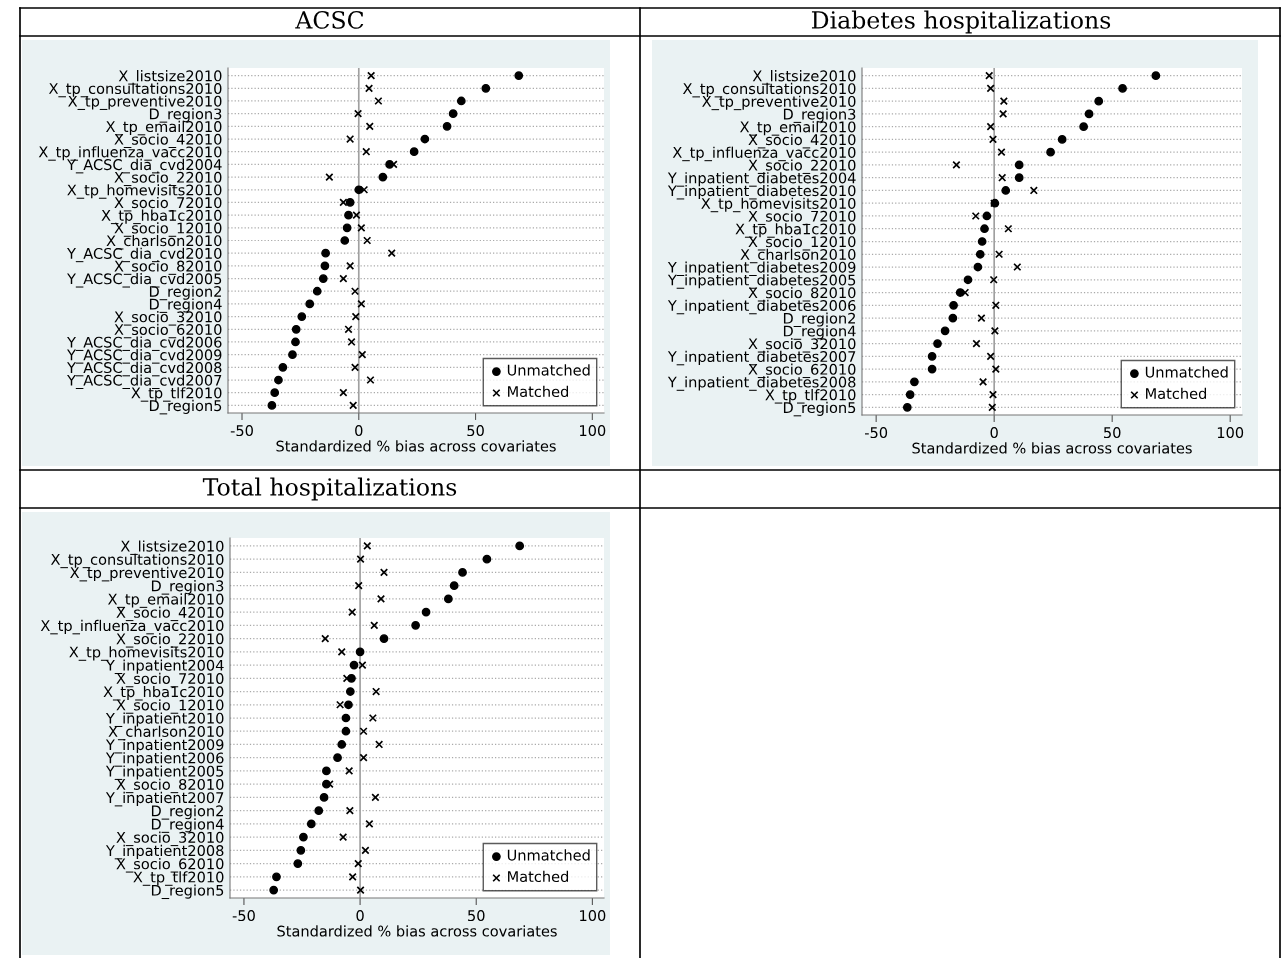 This screenshot has height=958, width=1282. I want to click on y-tick-label: X_socio_32010, so click(170, 839).